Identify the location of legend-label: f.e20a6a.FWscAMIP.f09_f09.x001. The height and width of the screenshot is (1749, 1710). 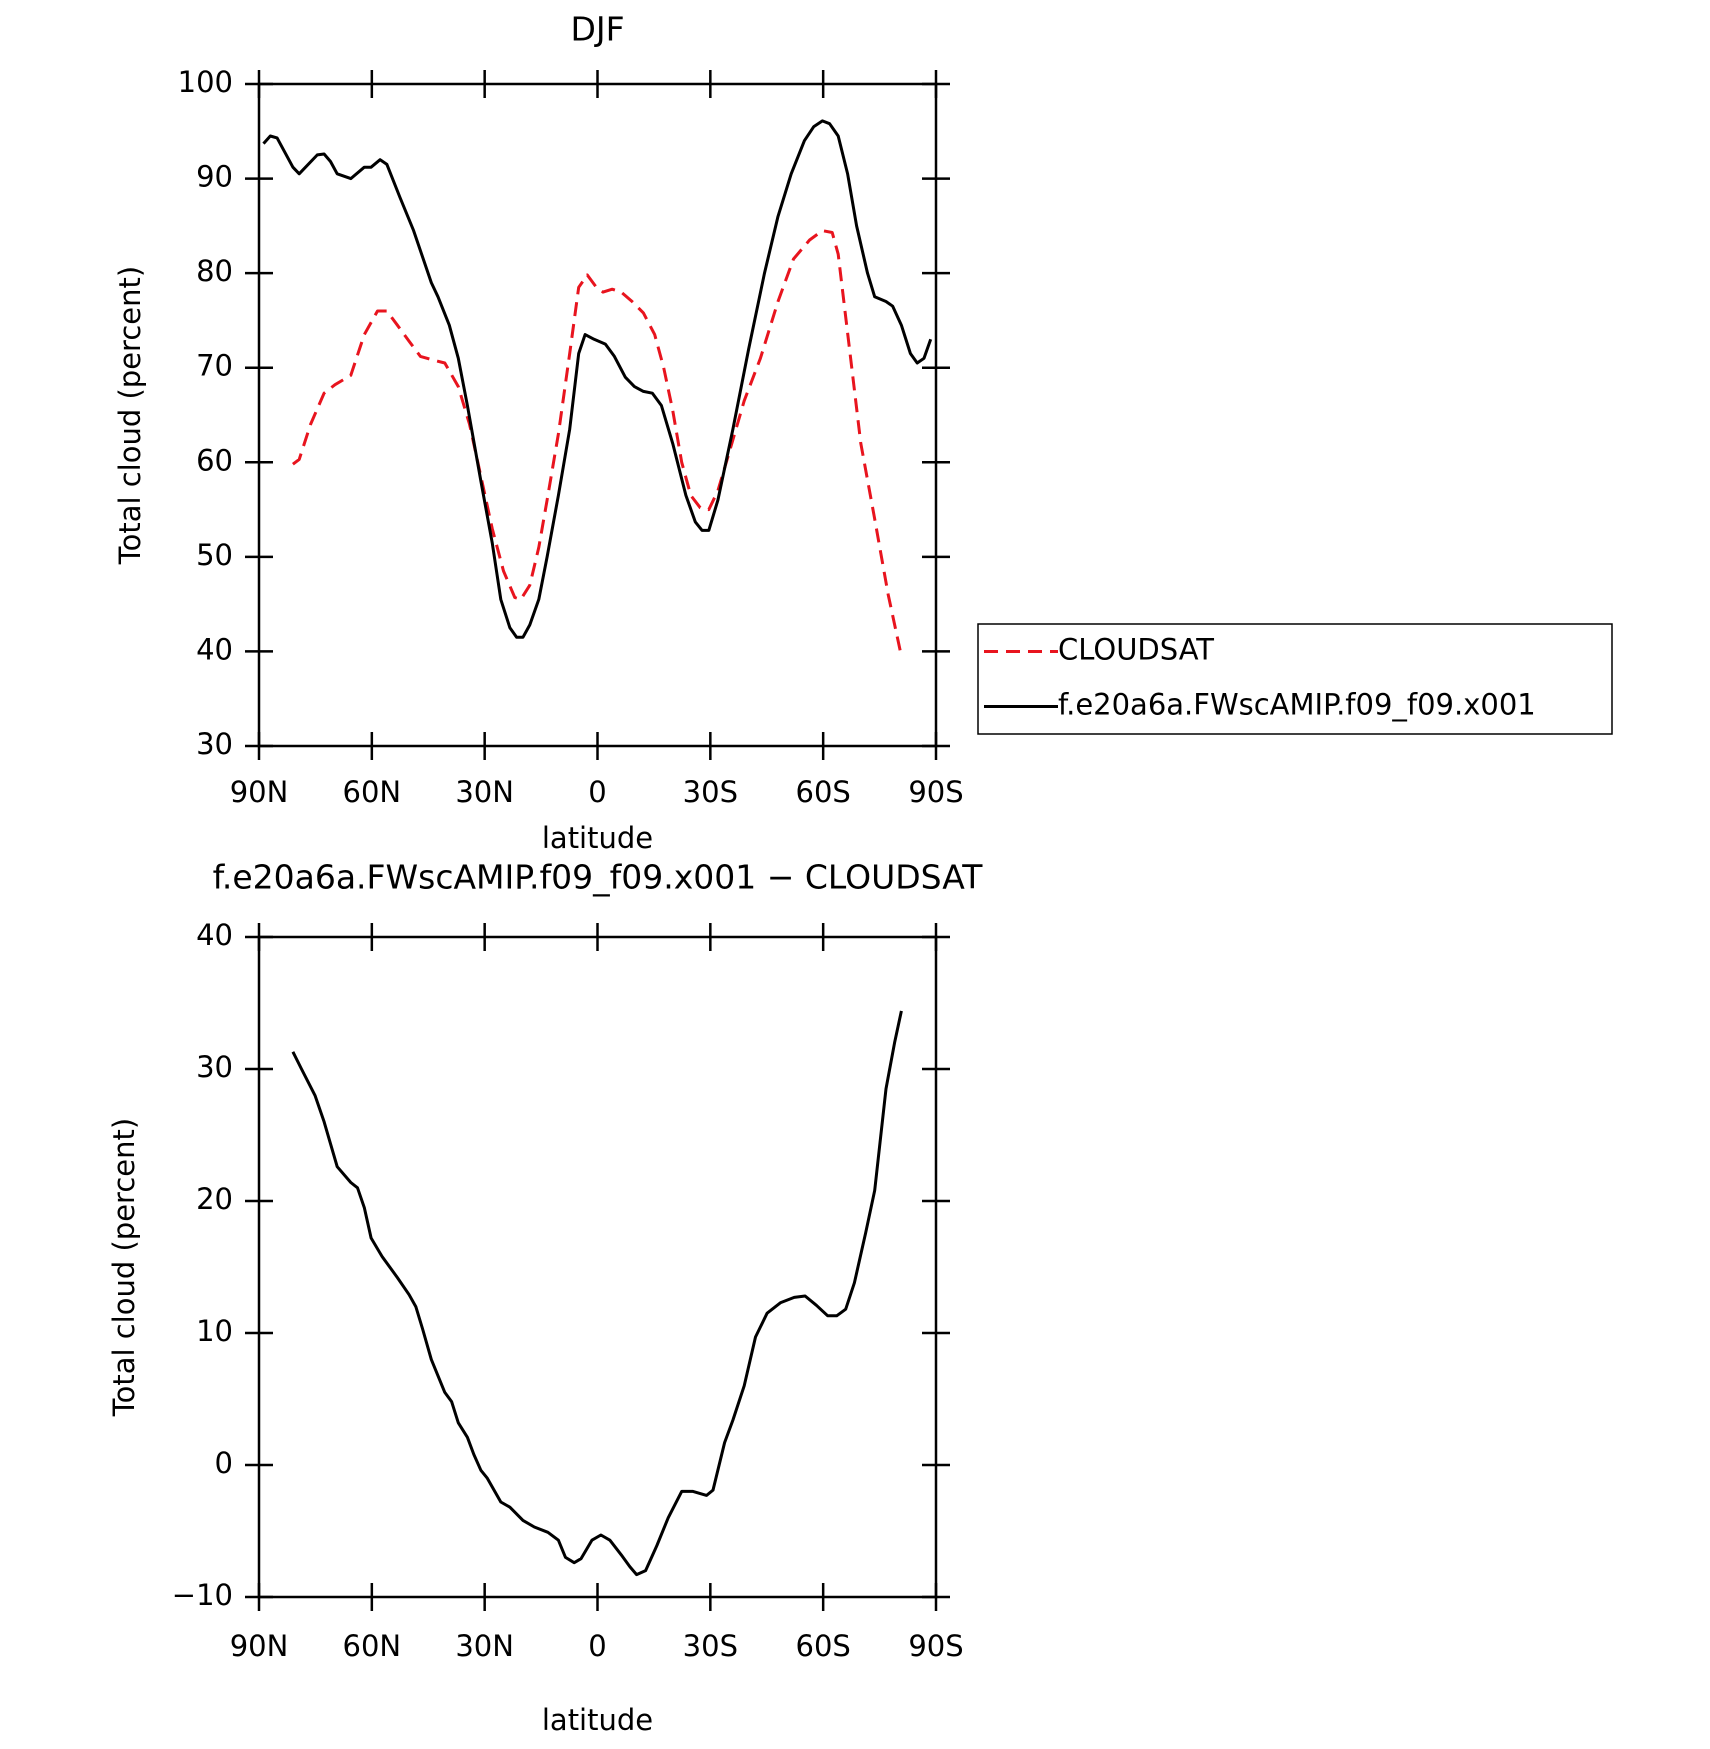
(1297, 705).